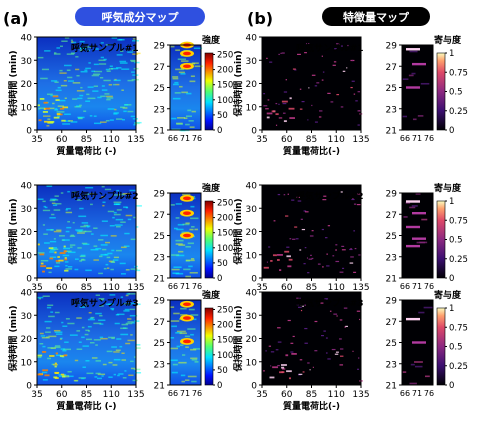  I want to click on zoom-feature, so click(419, 213).